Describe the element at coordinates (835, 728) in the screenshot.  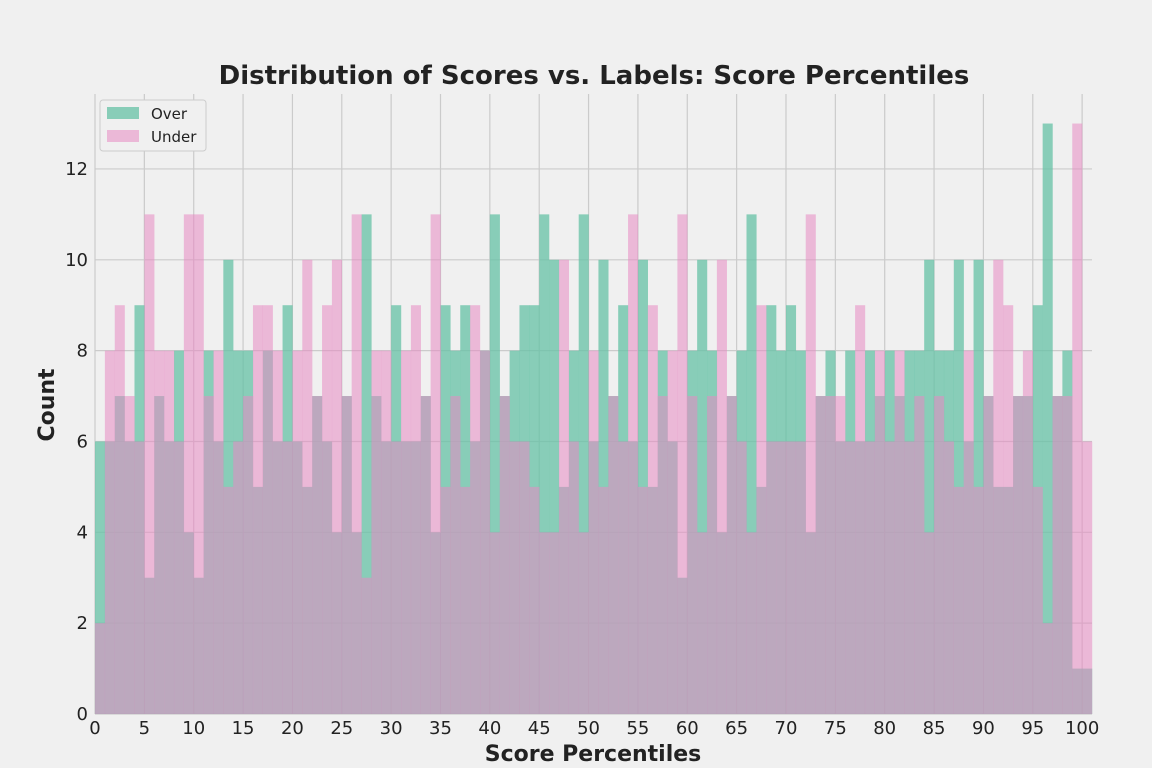
I see `x-tick-label: 75` at that location.